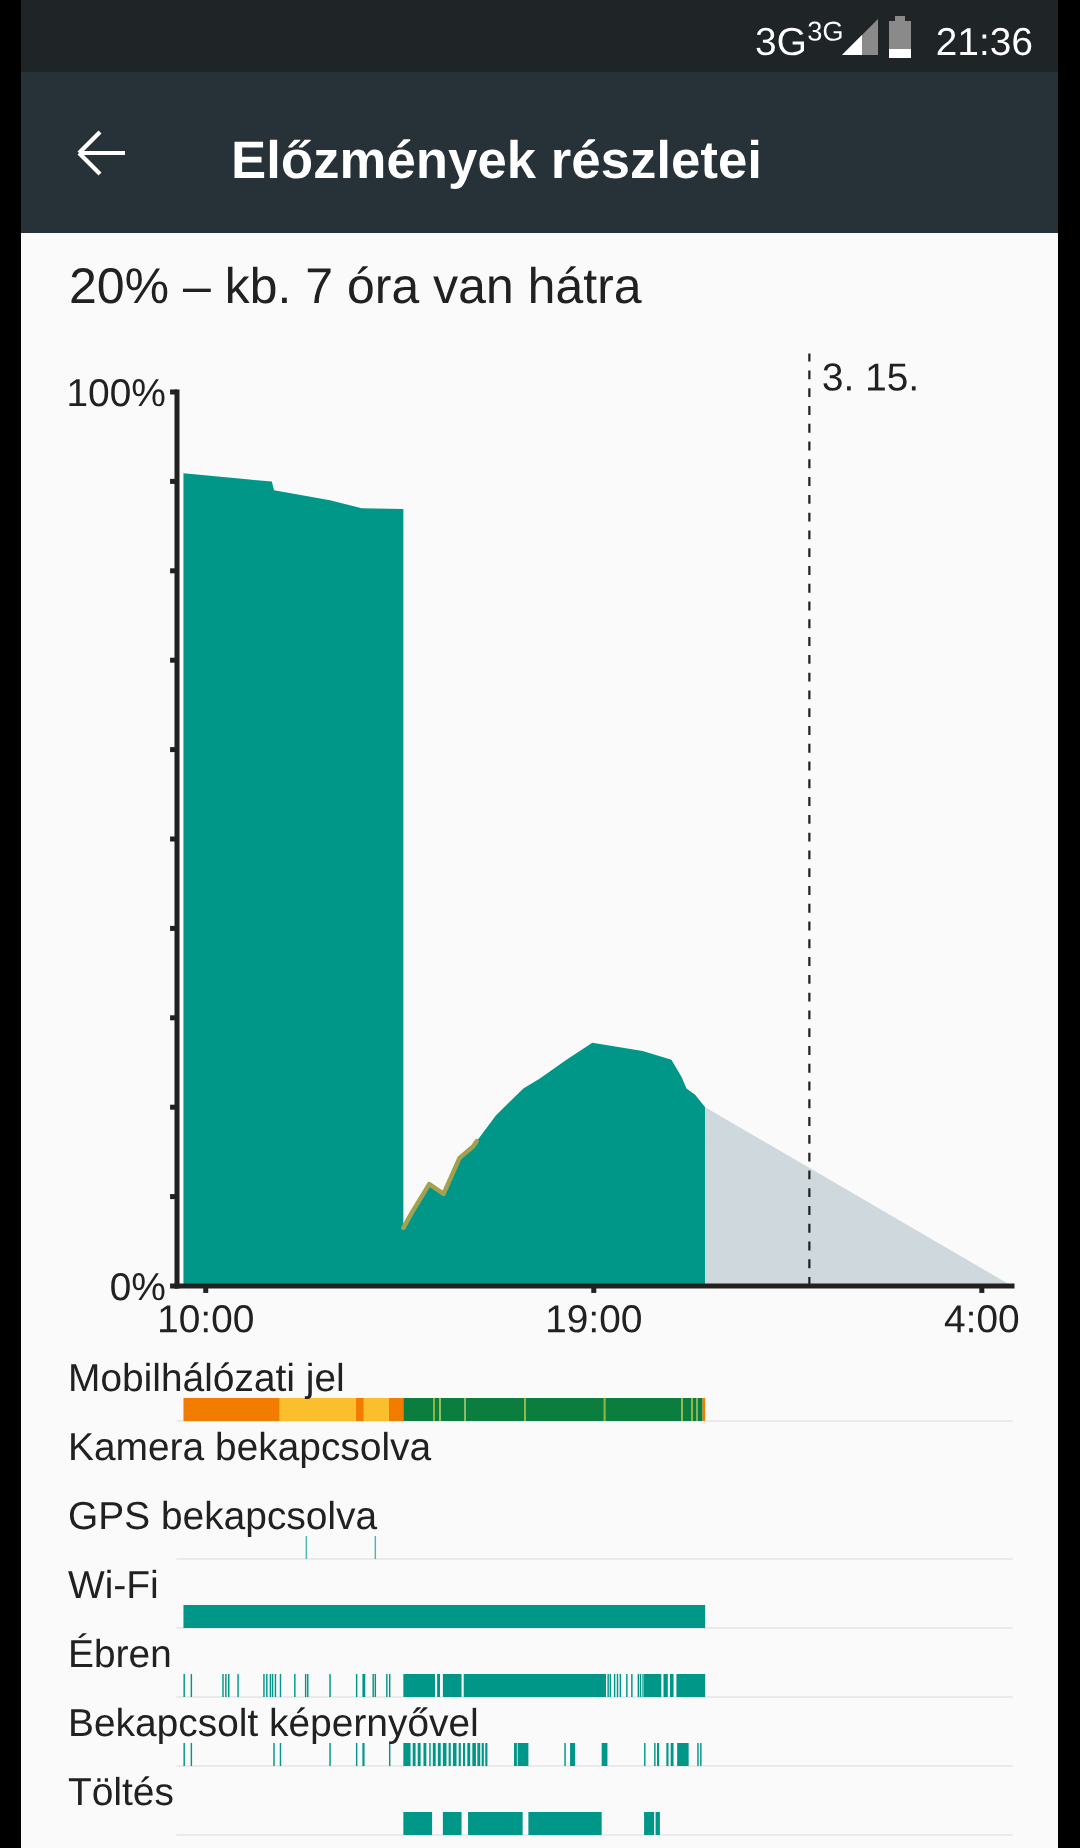  What do you see at coordinates (981, 1319) in the screenshot?
I see `x-tick-label: 4:00` at bounding box center [981, 1319].